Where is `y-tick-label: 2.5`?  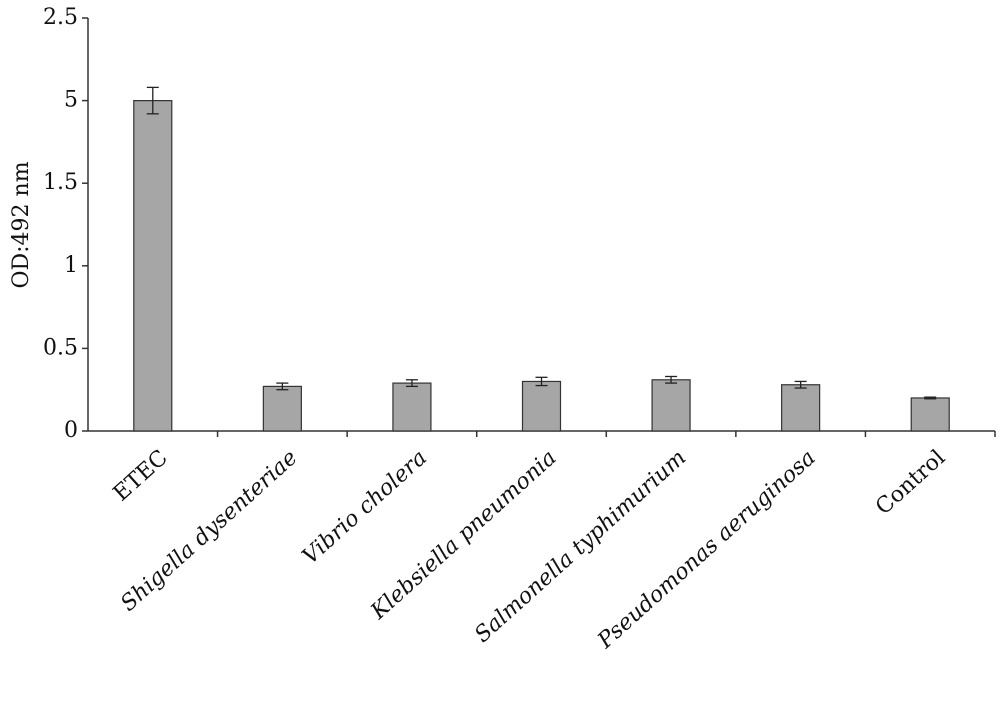 y-tick-label: 2.5 is located at coordinates (60, 17).